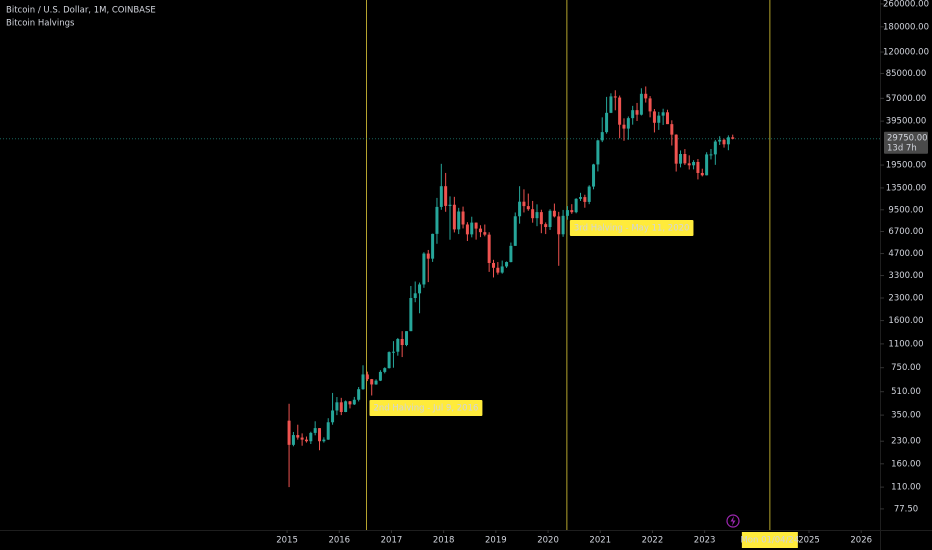 Image resolution: width=932 pixels, height=550 pixels. I want to click on x-tick-label: 2020, so click(548, 541).